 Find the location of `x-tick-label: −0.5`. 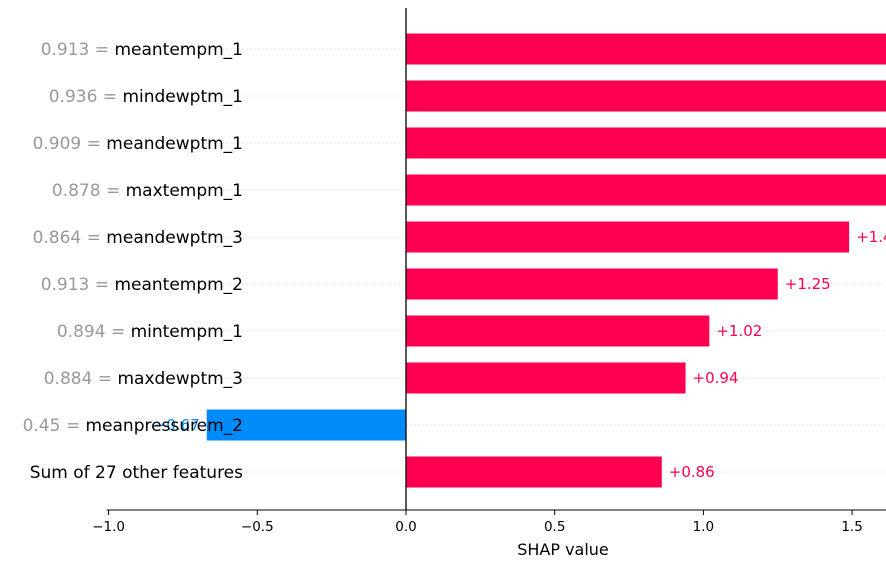

x-tick-label: −0.5 is located at coordinates (257, 527).